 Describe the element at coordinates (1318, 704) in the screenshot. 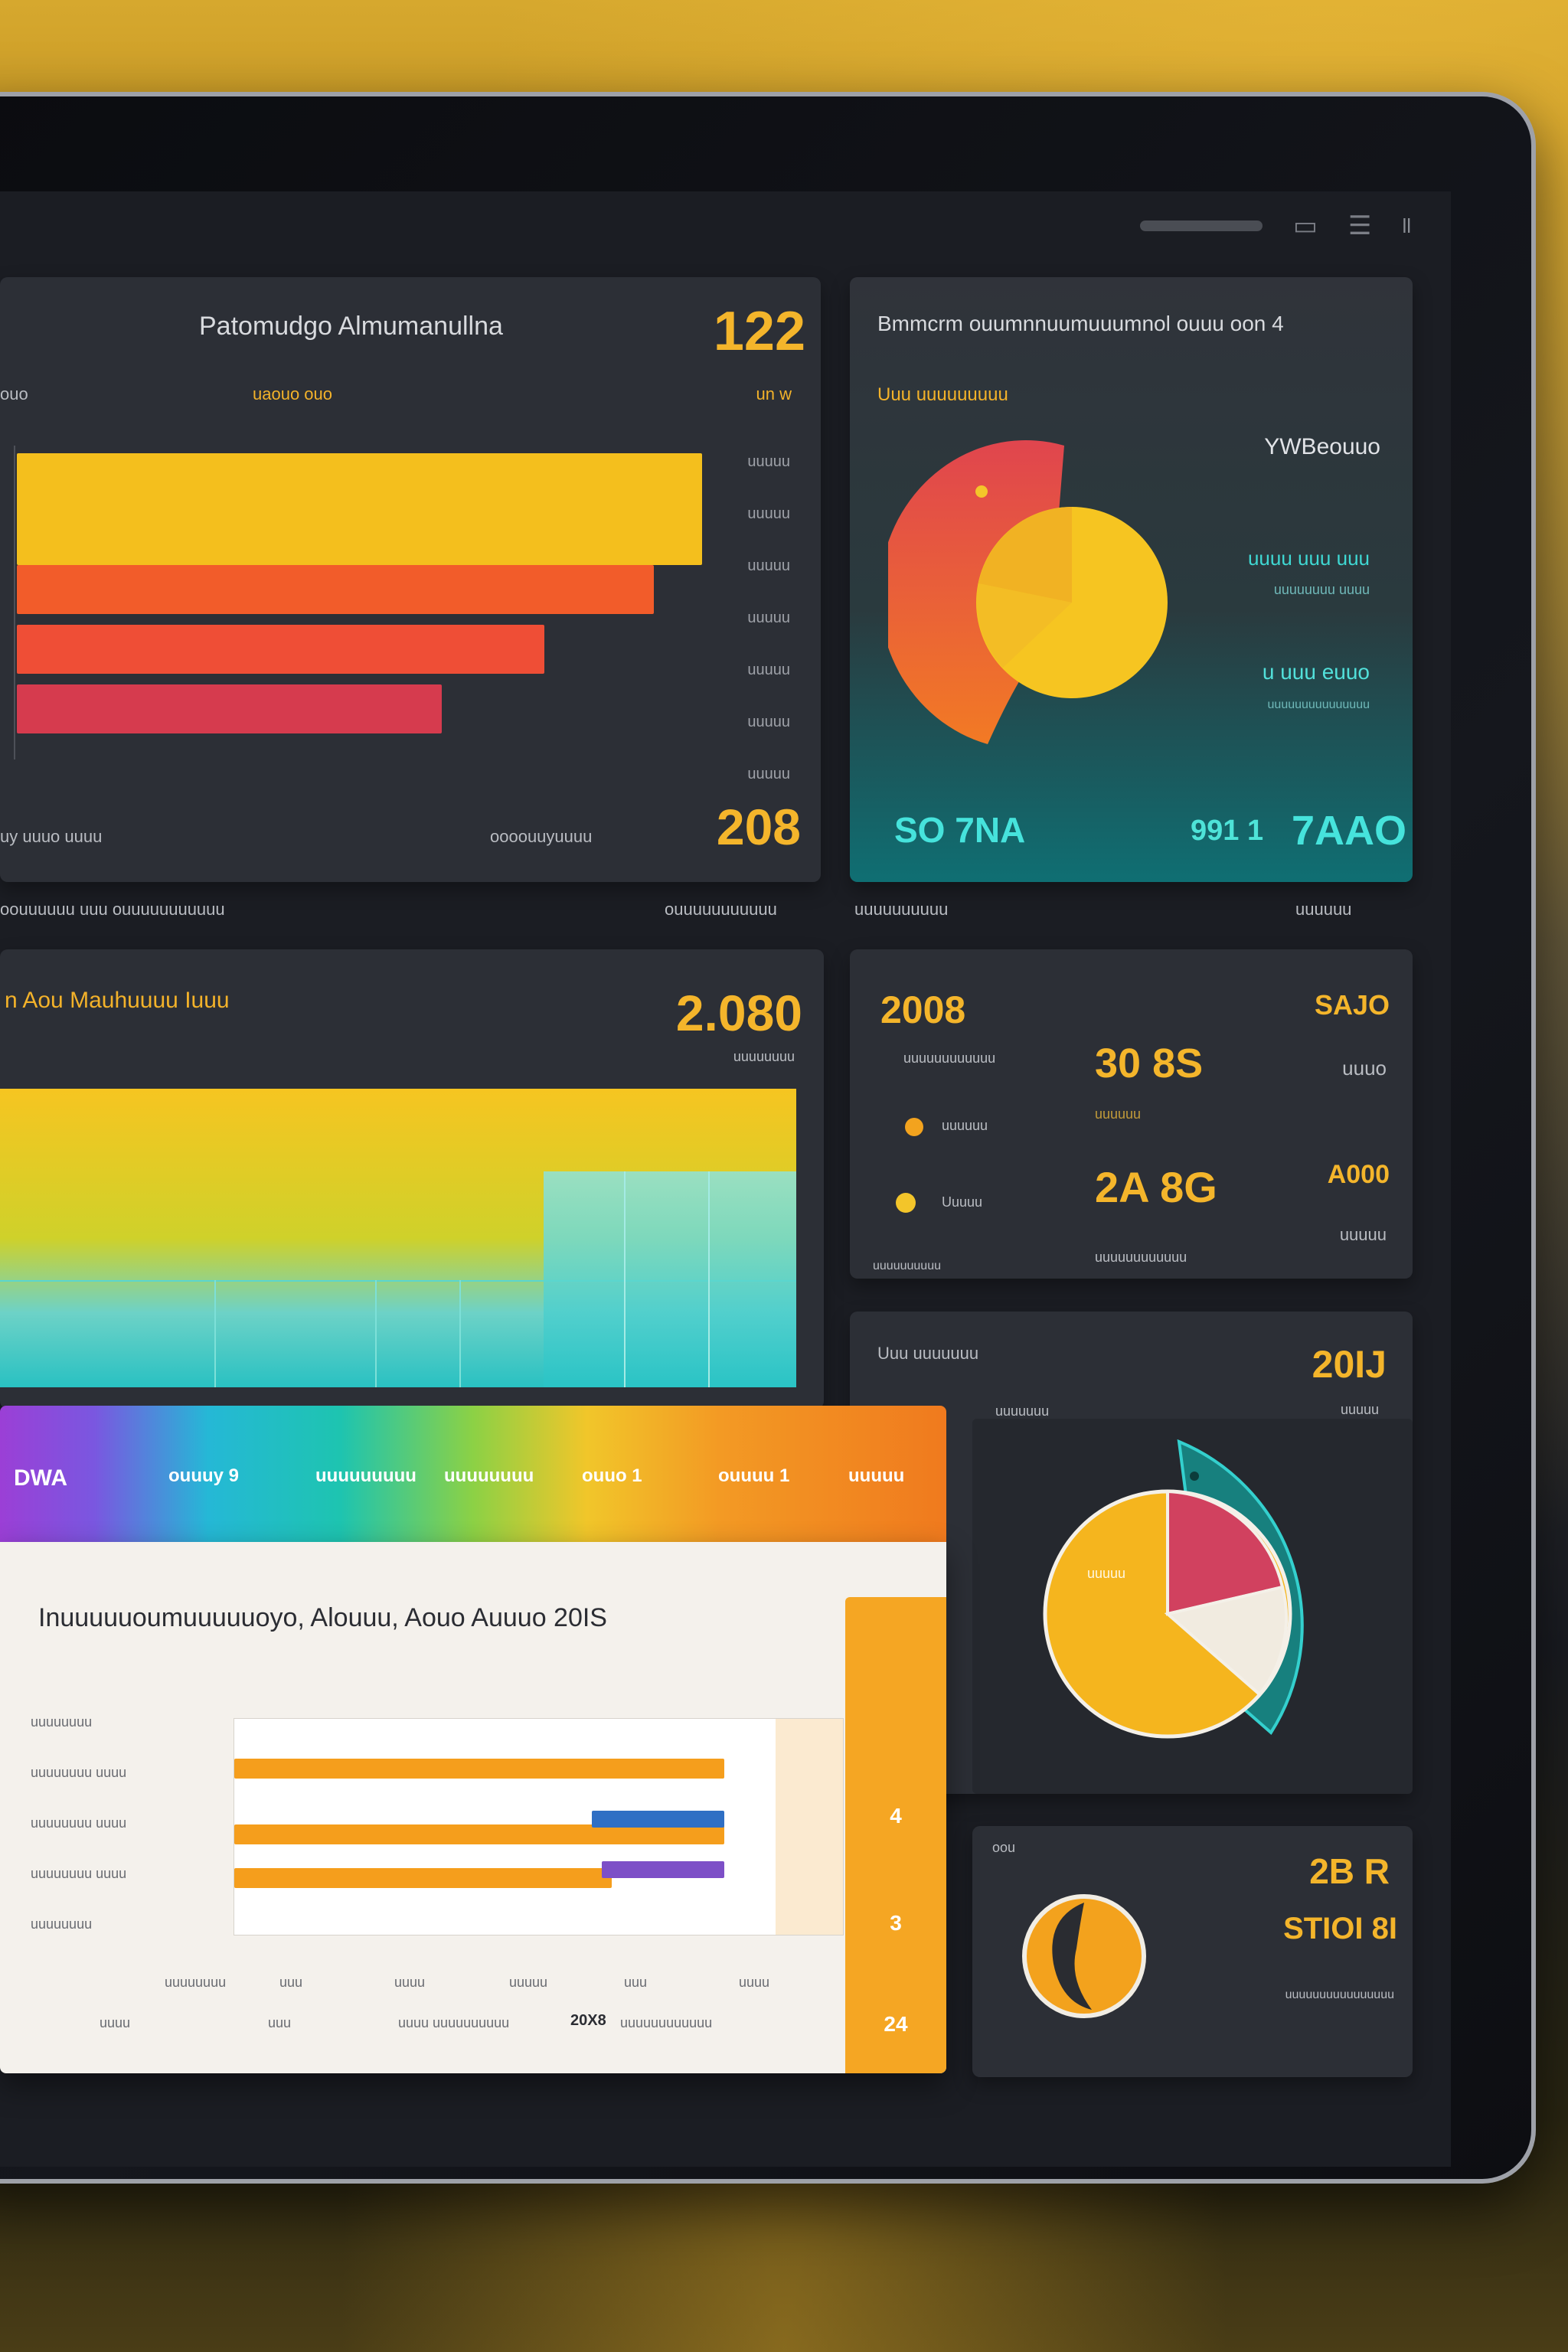

I see `label-tertiary-sub: uuuuuuuuuuuuuuu` at that location.